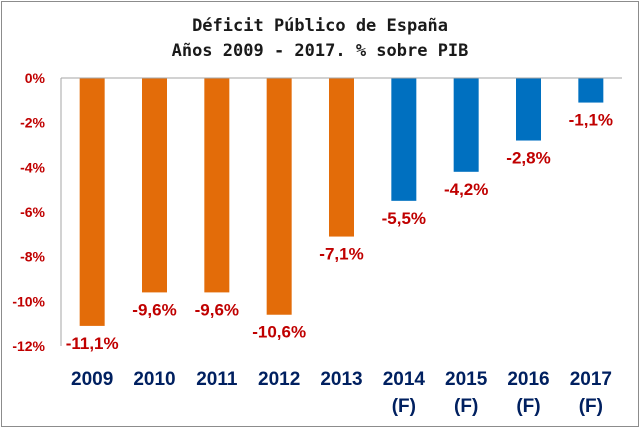 The width and height of the screenshot is (640, 428). I want to click on bar-2016, so click(528, 109).